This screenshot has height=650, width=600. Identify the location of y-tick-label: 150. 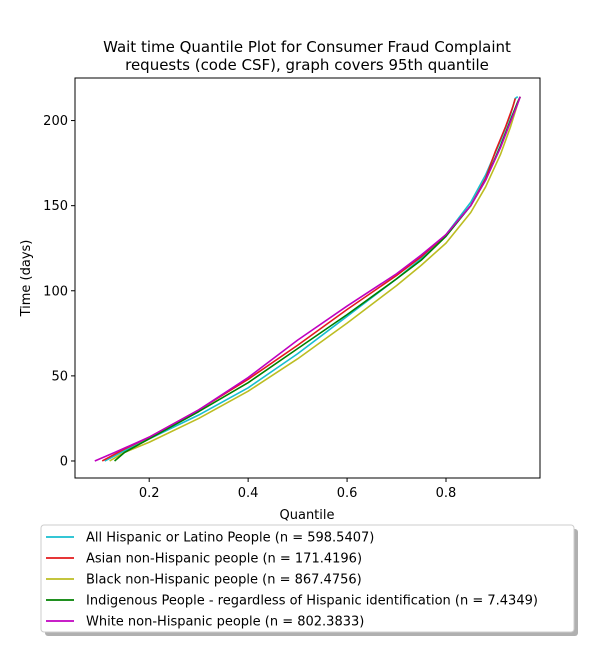
(55, 206).